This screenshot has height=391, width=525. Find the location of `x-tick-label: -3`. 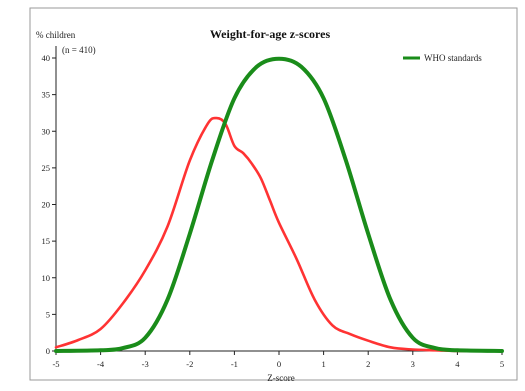

x-tick-label: -3 is located at coordinates (145, 364).